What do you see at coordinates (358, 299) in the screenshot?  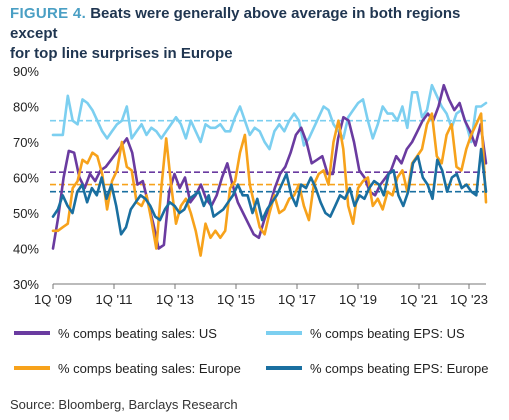 I see `x-tick-label: 1Q '19` at bounding box center [358, 299].